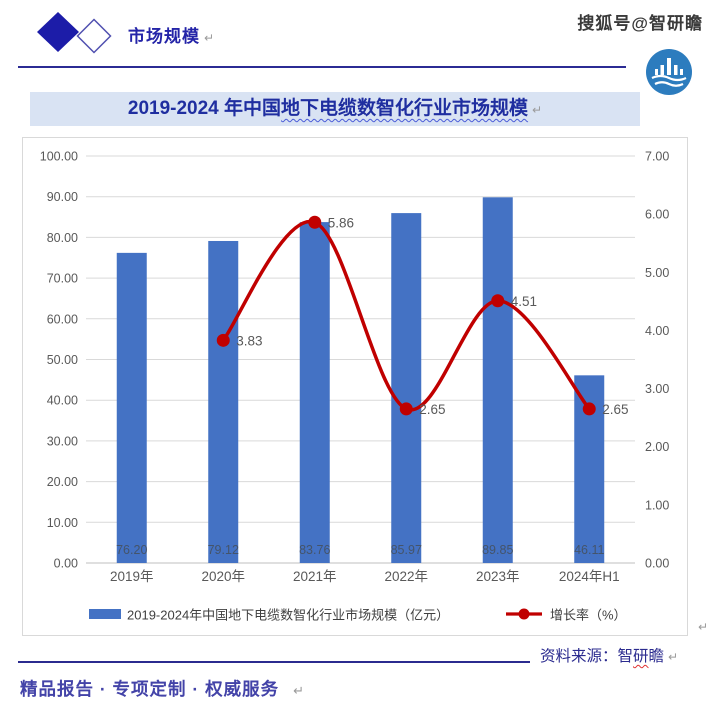  What do you see at coordinates (62, 523) in the screenshot?
I see `y-axis-label-left: 10.00` at bounding box center [62, 523].